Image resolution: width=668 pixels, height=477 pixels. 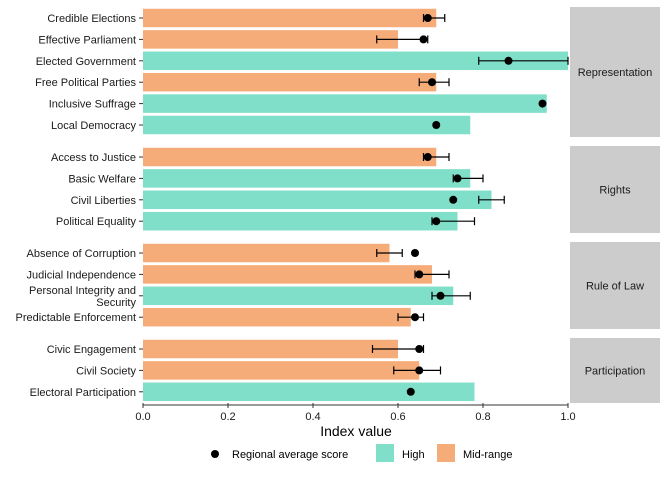 I want to click on facet-strip-label: Rule of Law, so click(x=615, y=287).